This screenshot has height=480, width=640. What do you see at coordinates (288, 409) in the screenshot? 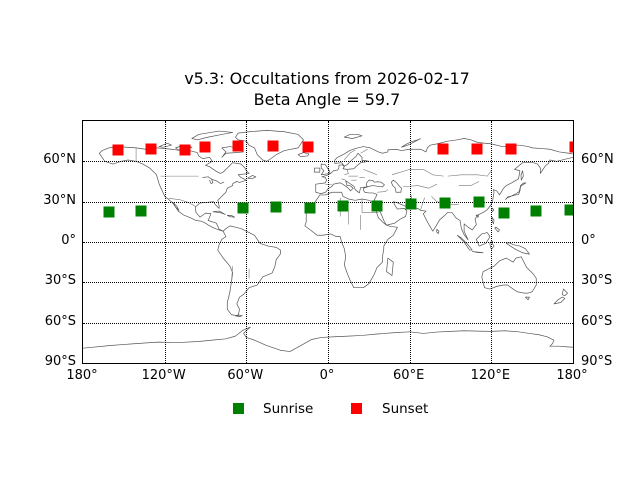
I see `legend-sunrise-label: Sunrise` at bounding box center [288, 409].